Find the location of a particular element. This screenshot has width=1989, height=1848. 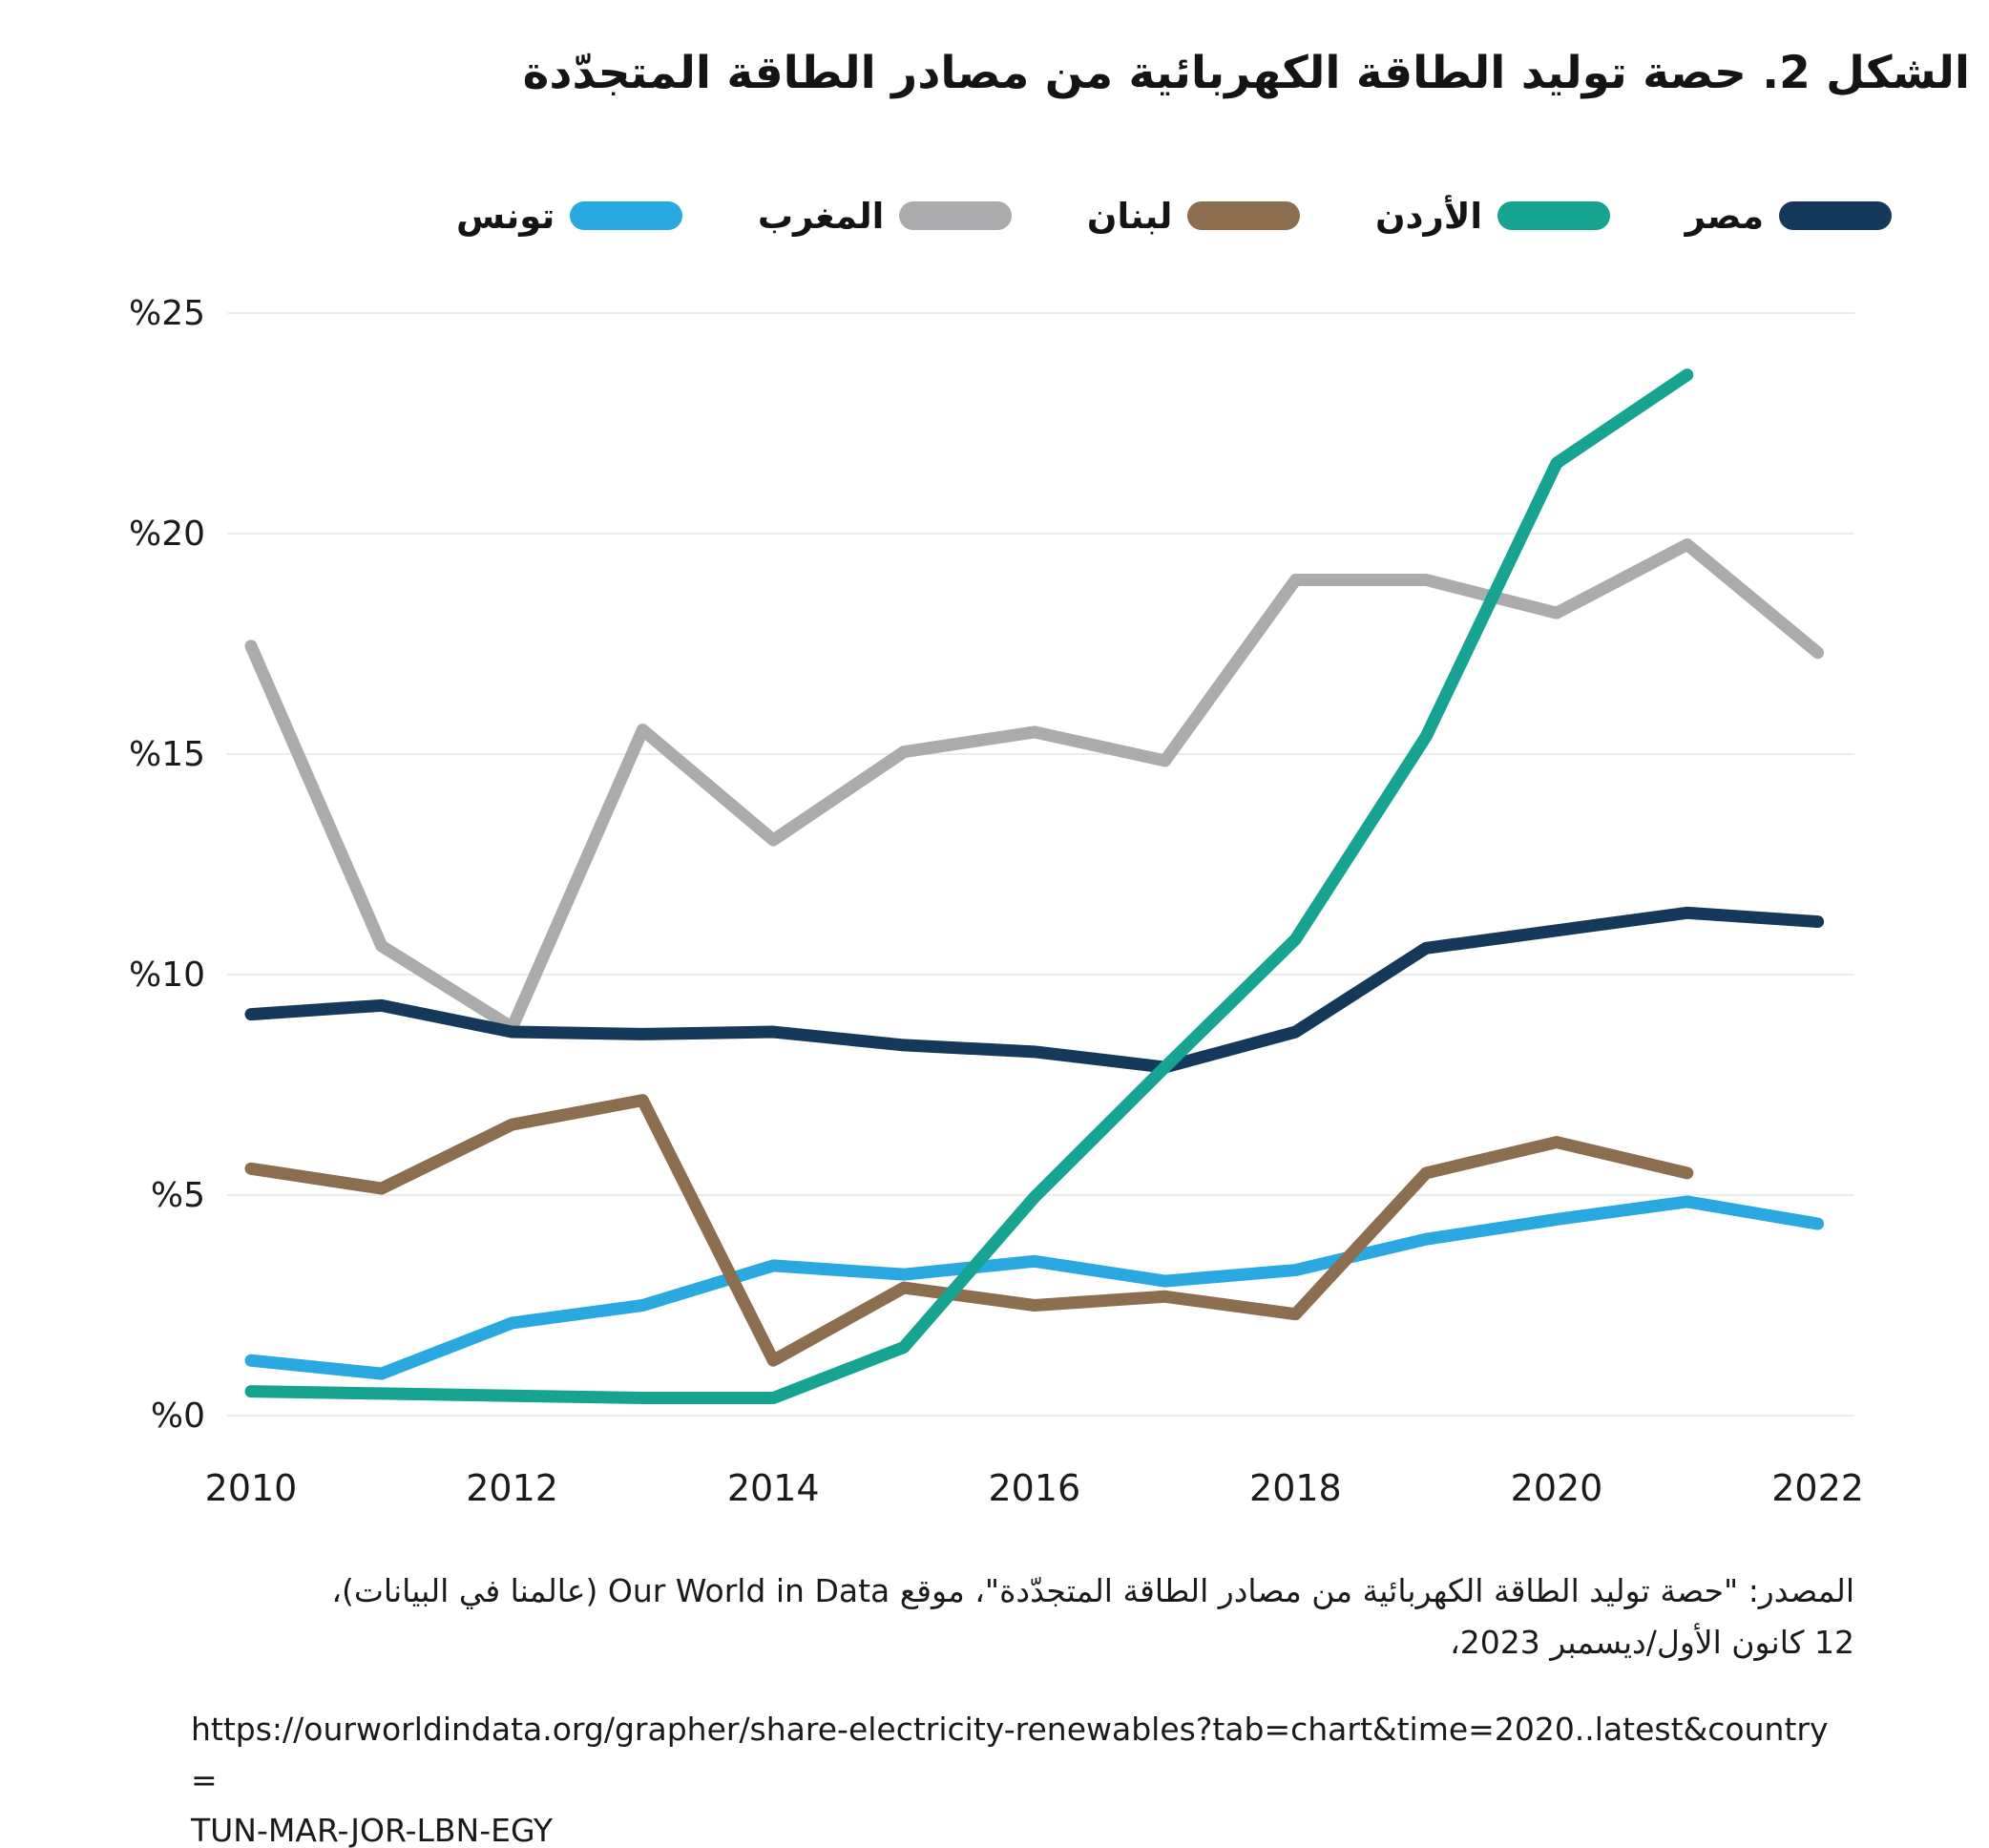

y-tick-label-15: %15 is located at coordinates (167, 754).